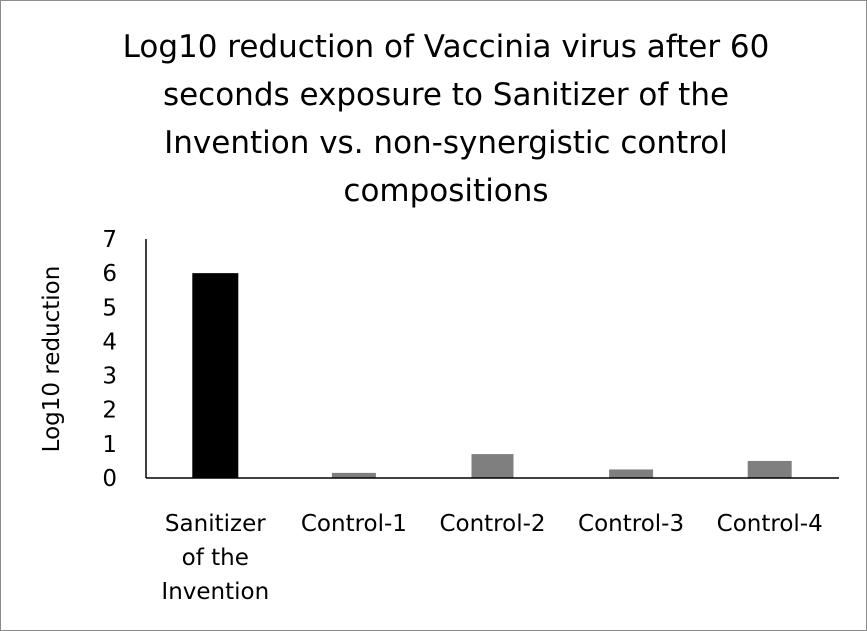 The image size is (867, 631). I want to click on y-tick-label: 5, so click(109, 308).